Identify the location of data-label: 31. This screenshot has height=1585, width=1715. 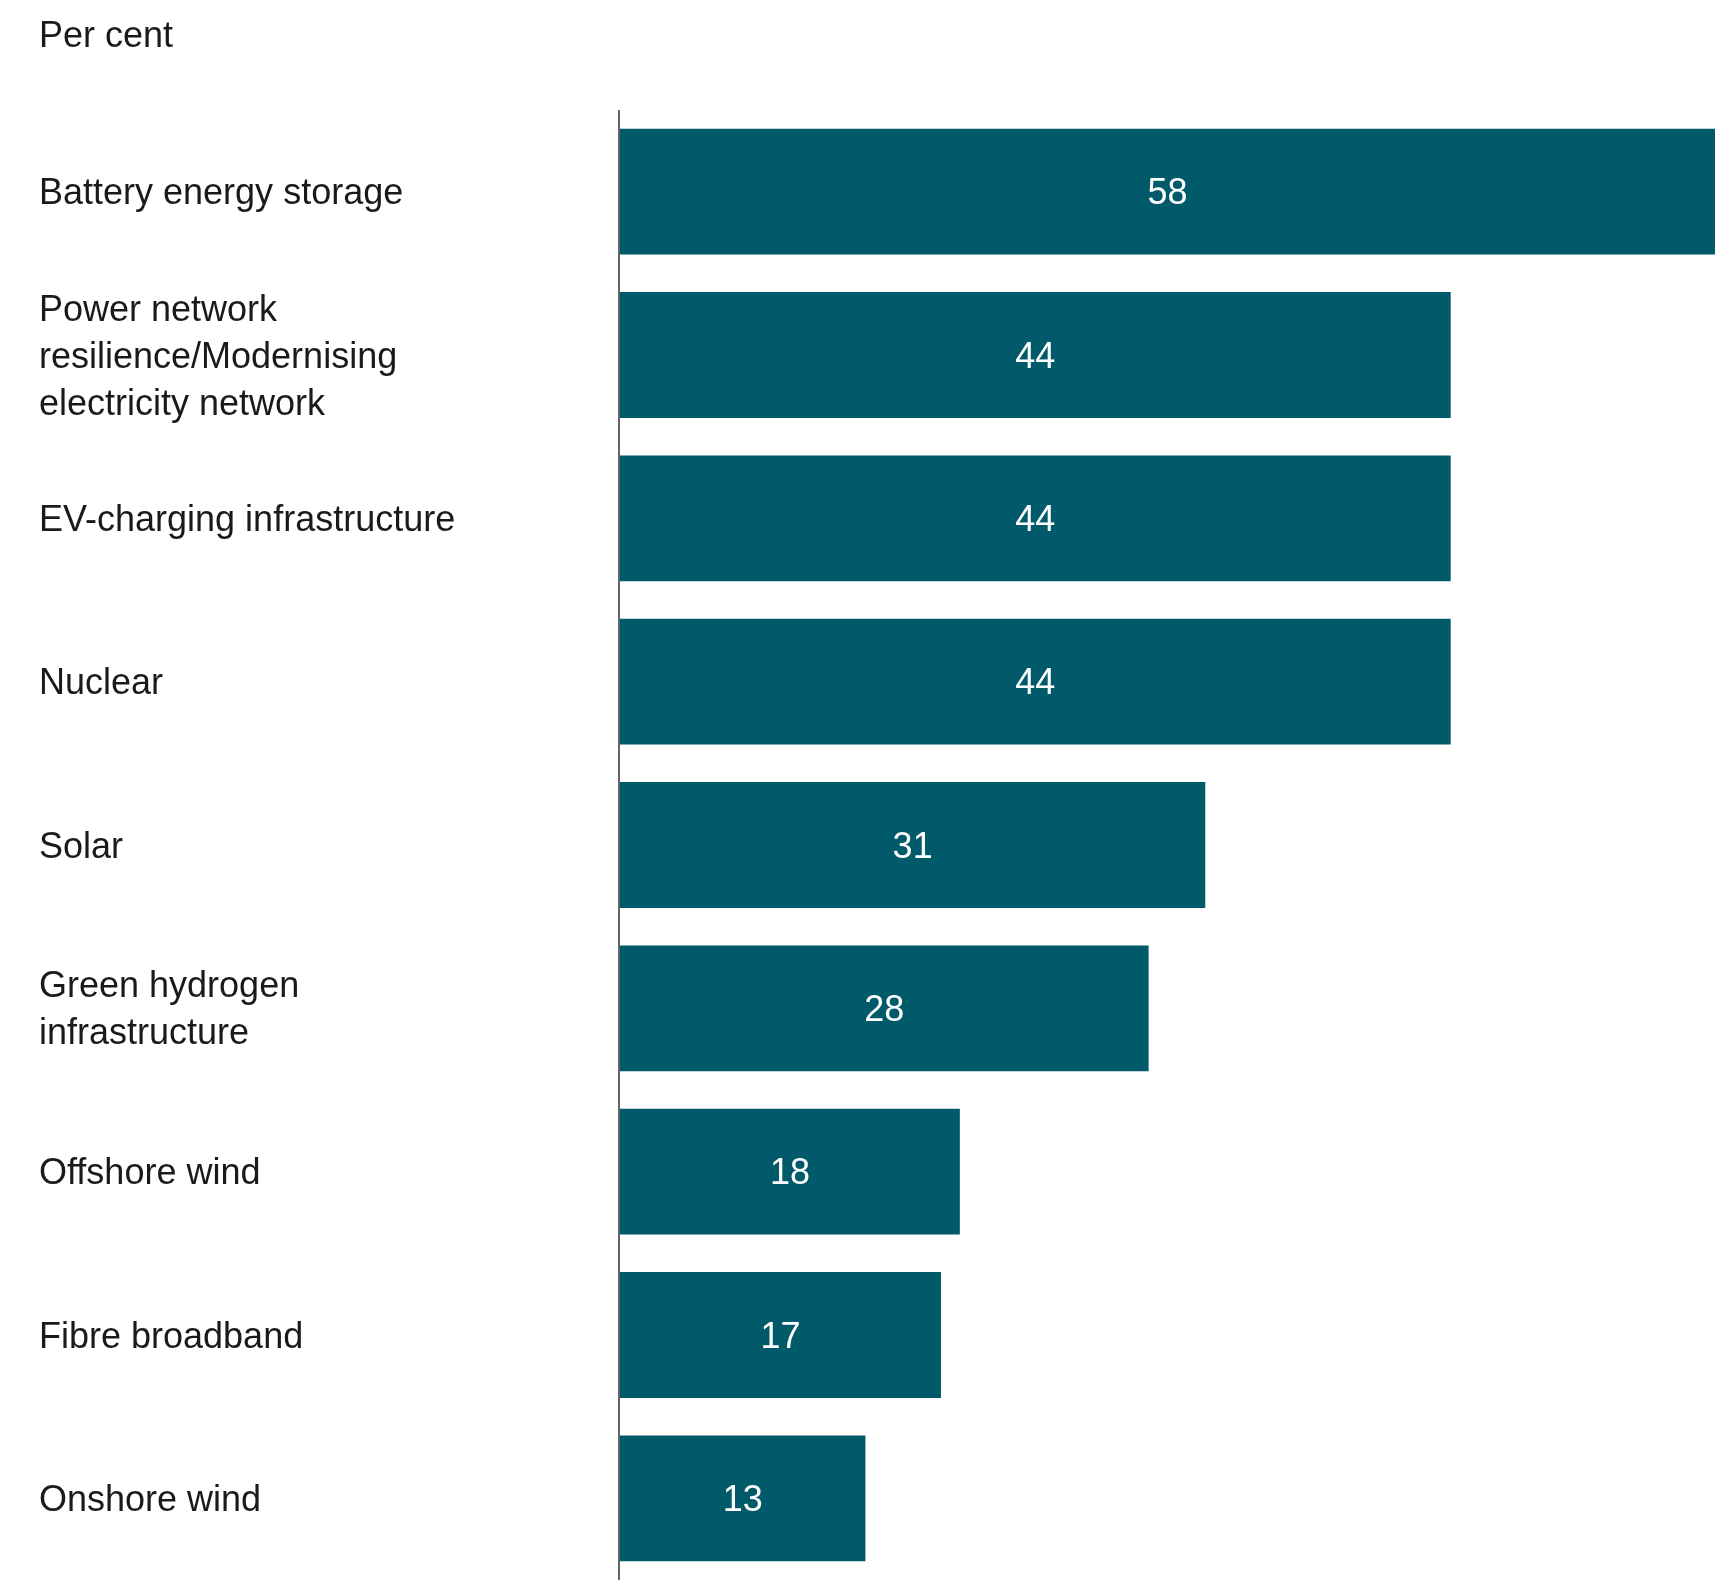
(912, 845).